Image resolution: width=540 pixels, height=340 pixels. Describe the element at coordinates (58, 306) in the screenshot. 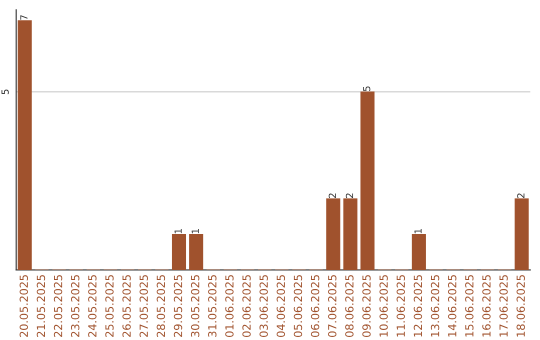

I see `x-tick-label: 22.05.2025` at that location.